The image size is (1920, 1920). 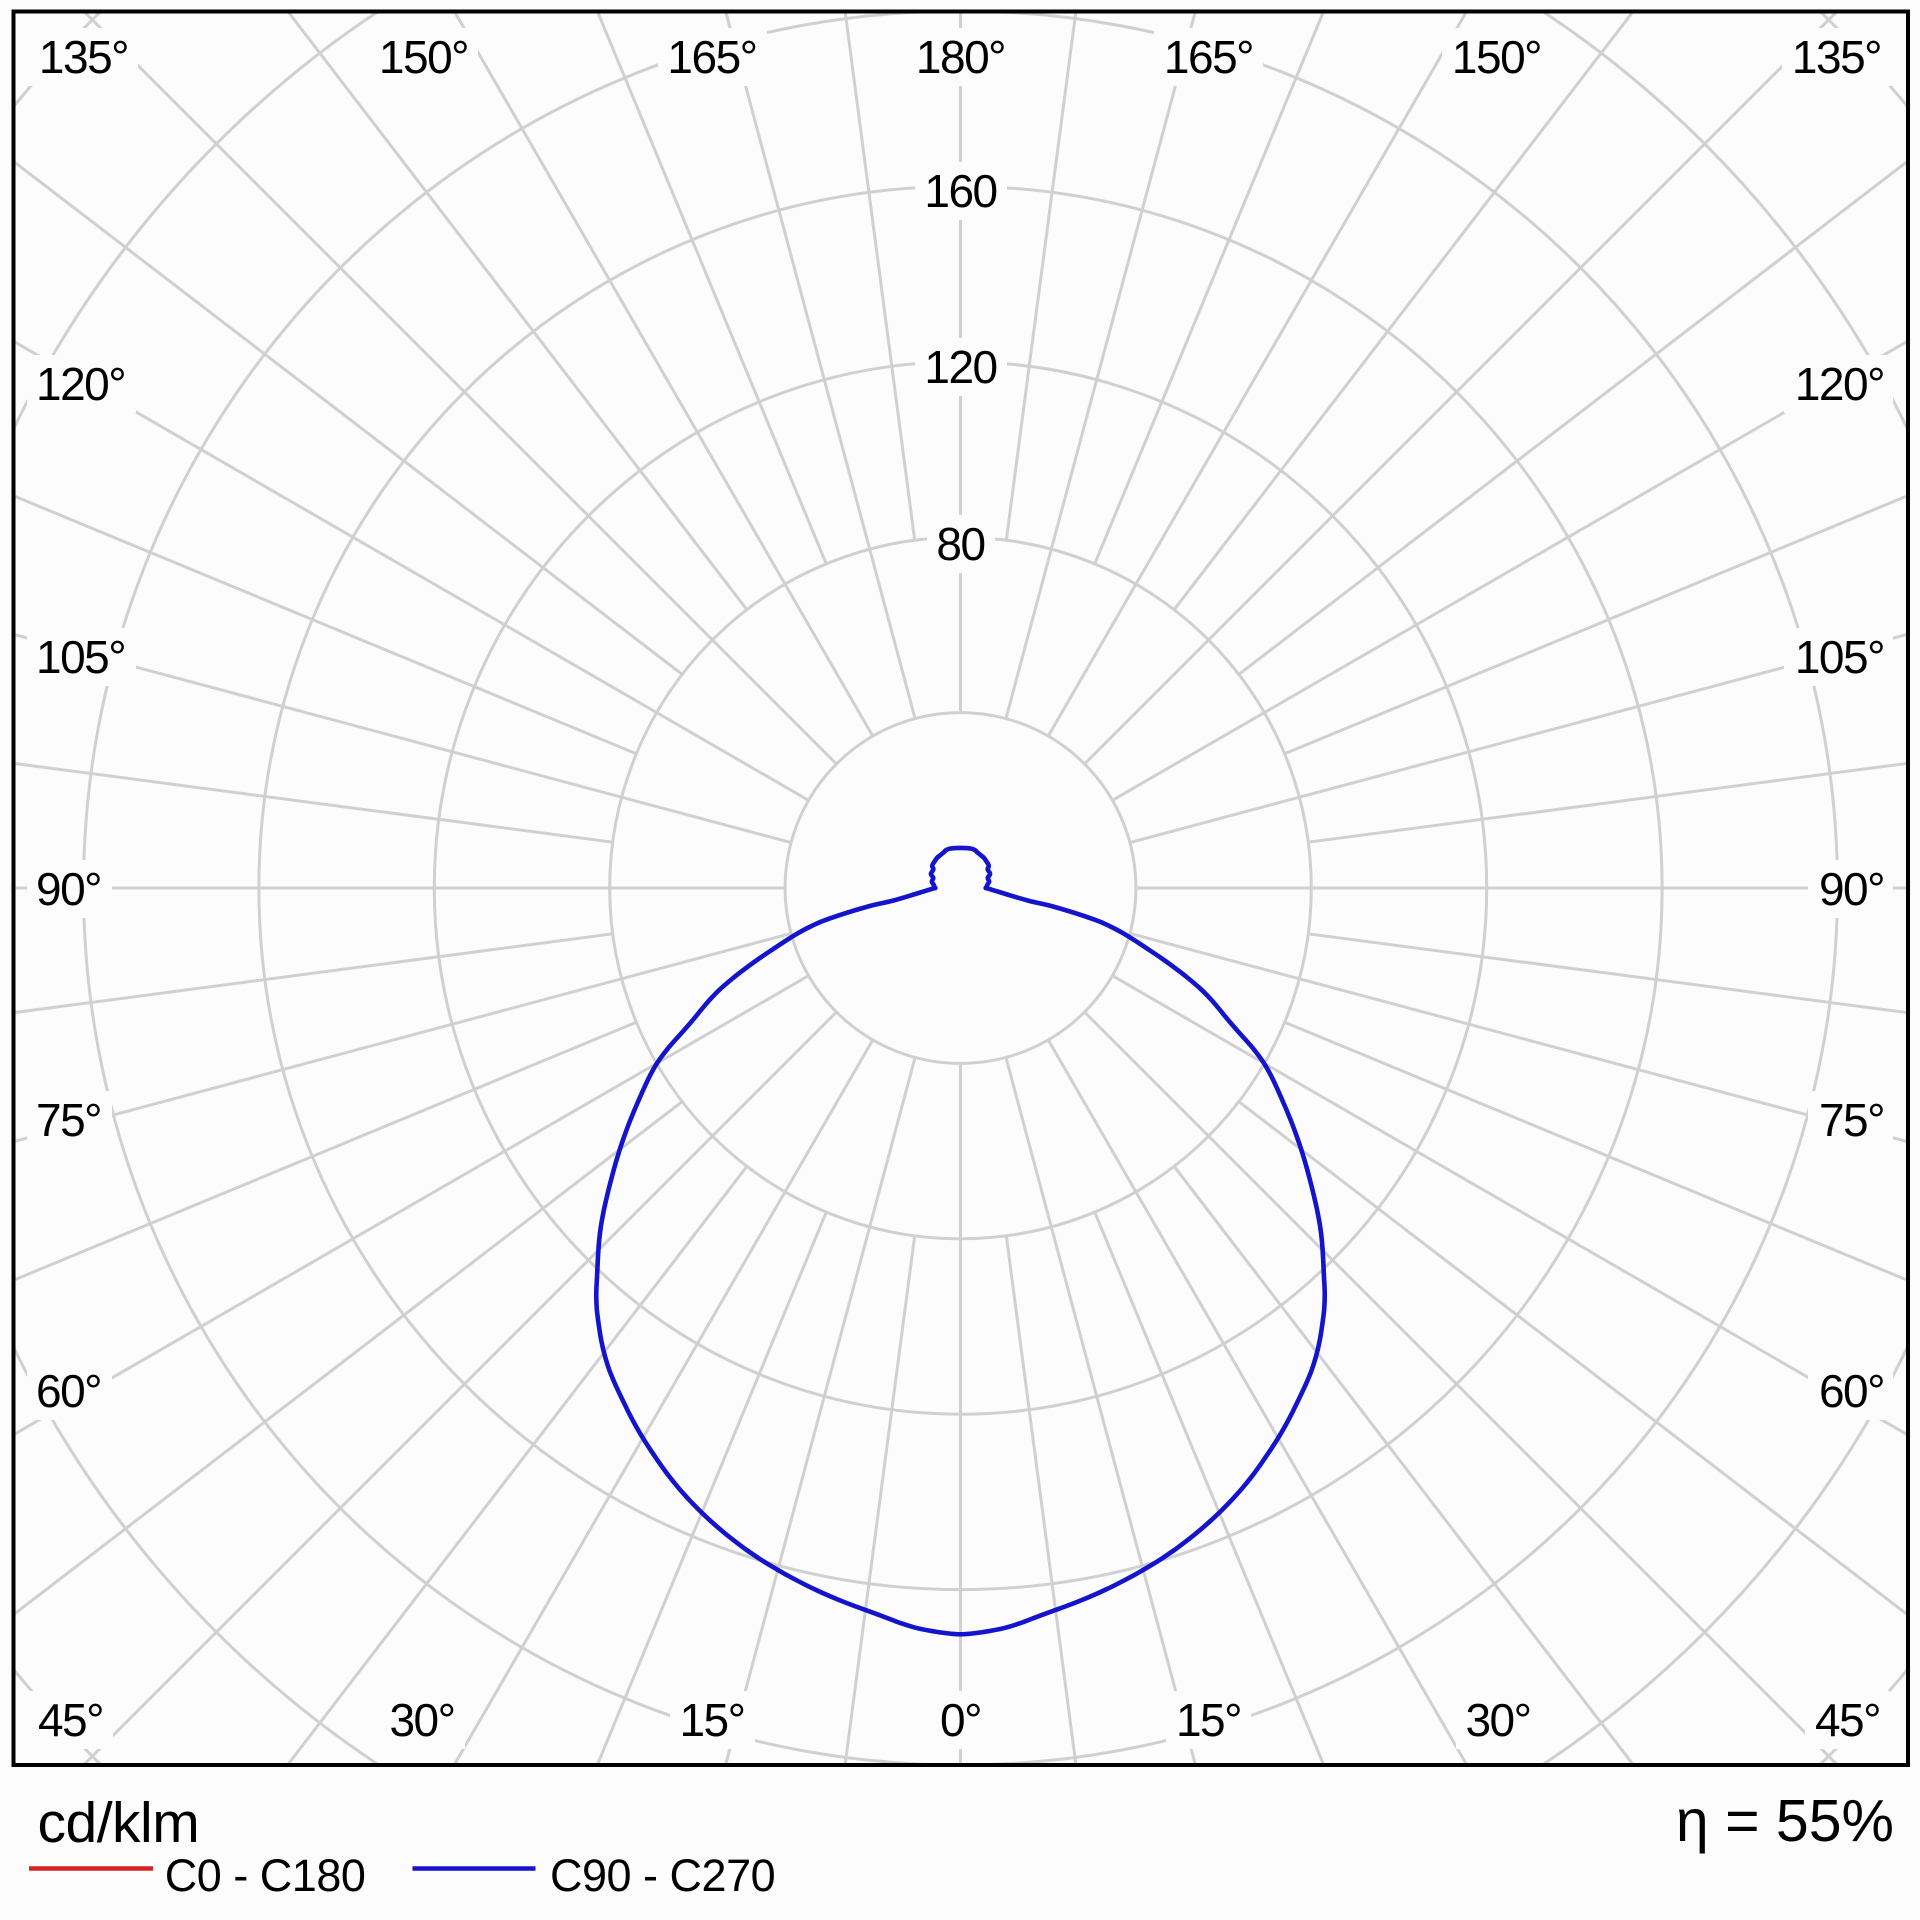 I want to click on svg-text: C0 - C180, so click(x=265, y=1875).